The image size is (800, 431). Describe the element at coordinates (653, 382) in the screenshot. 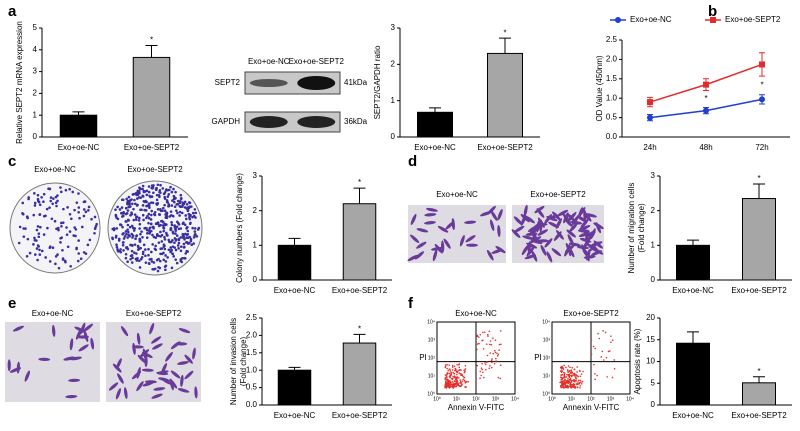

I see `y-tick-label: 5` at that location.